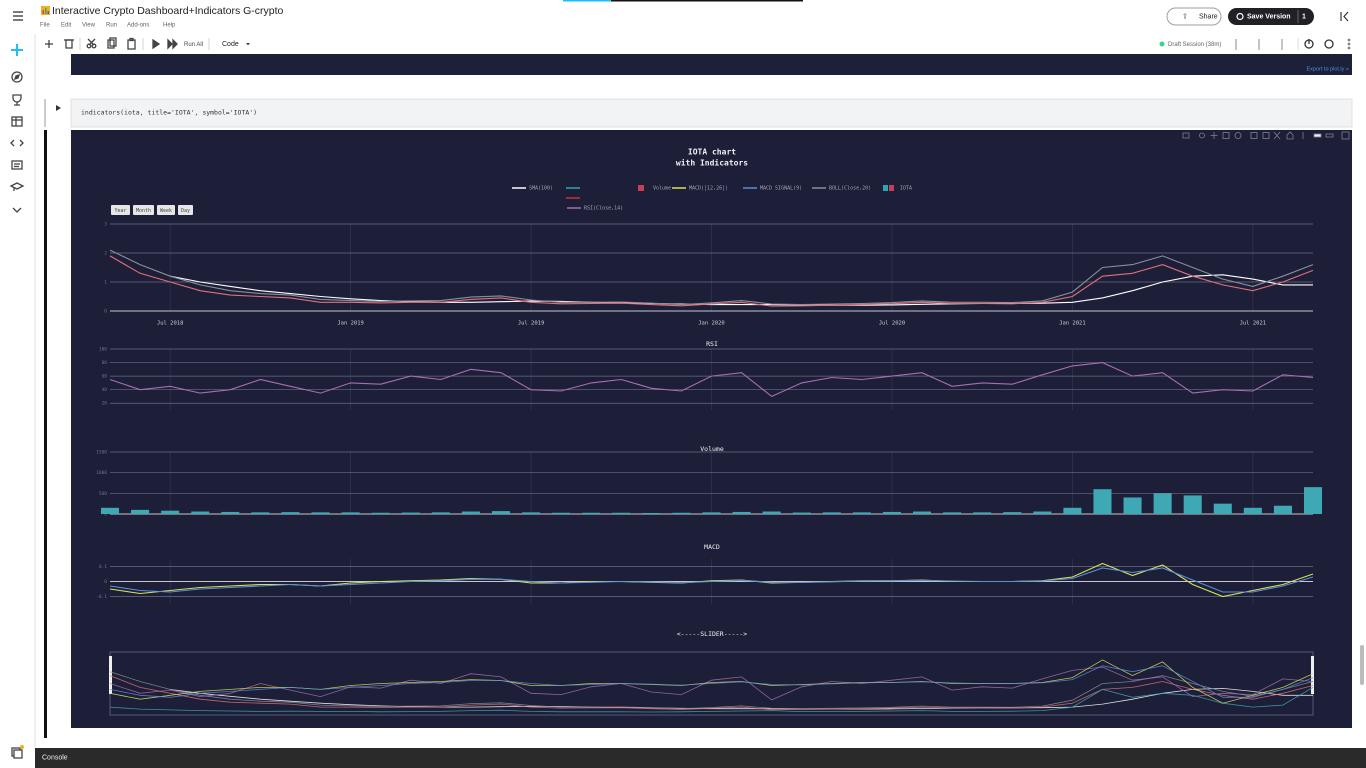 The height and width of the screenshot is (768, 1366). What do you see at coordinates (1162, 44) in the screenshot?
I see `session-status` at bounding box center [1162, 44].